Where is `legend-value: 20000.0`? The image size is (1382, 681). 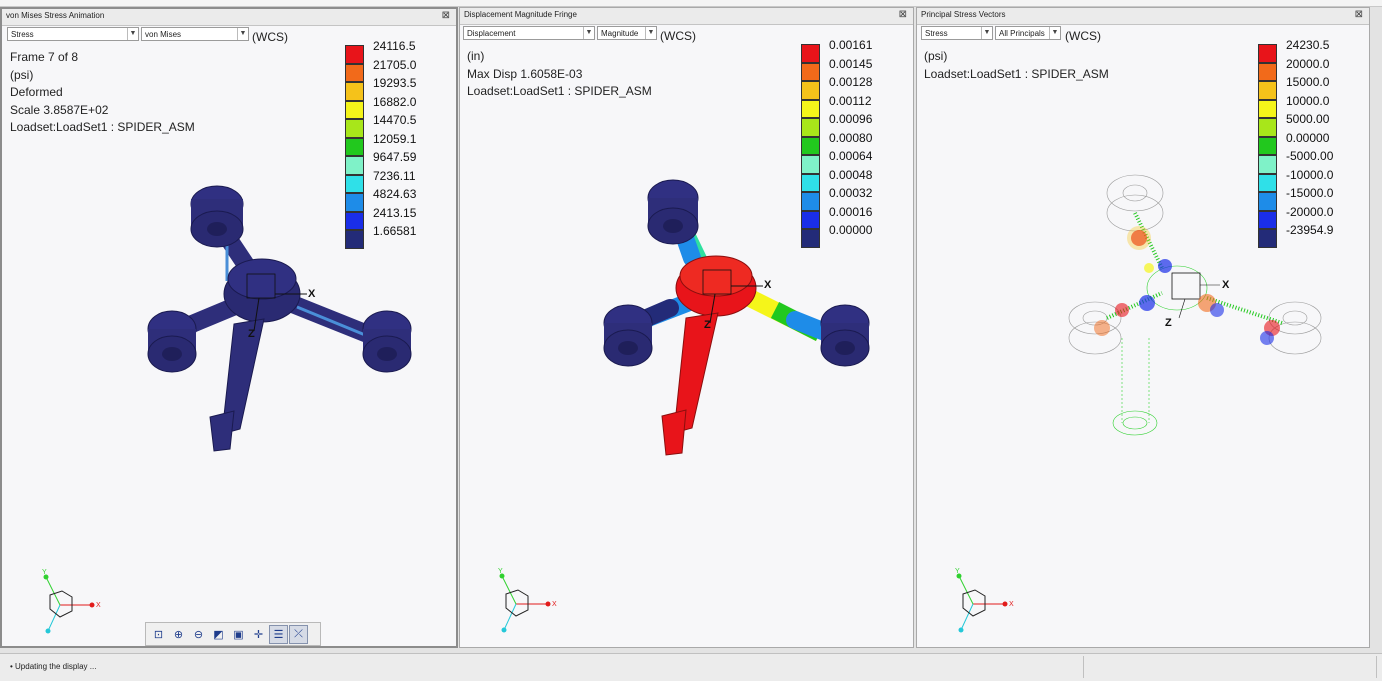
legend-value: 20000.0 is located at coordinates (1308, 63).